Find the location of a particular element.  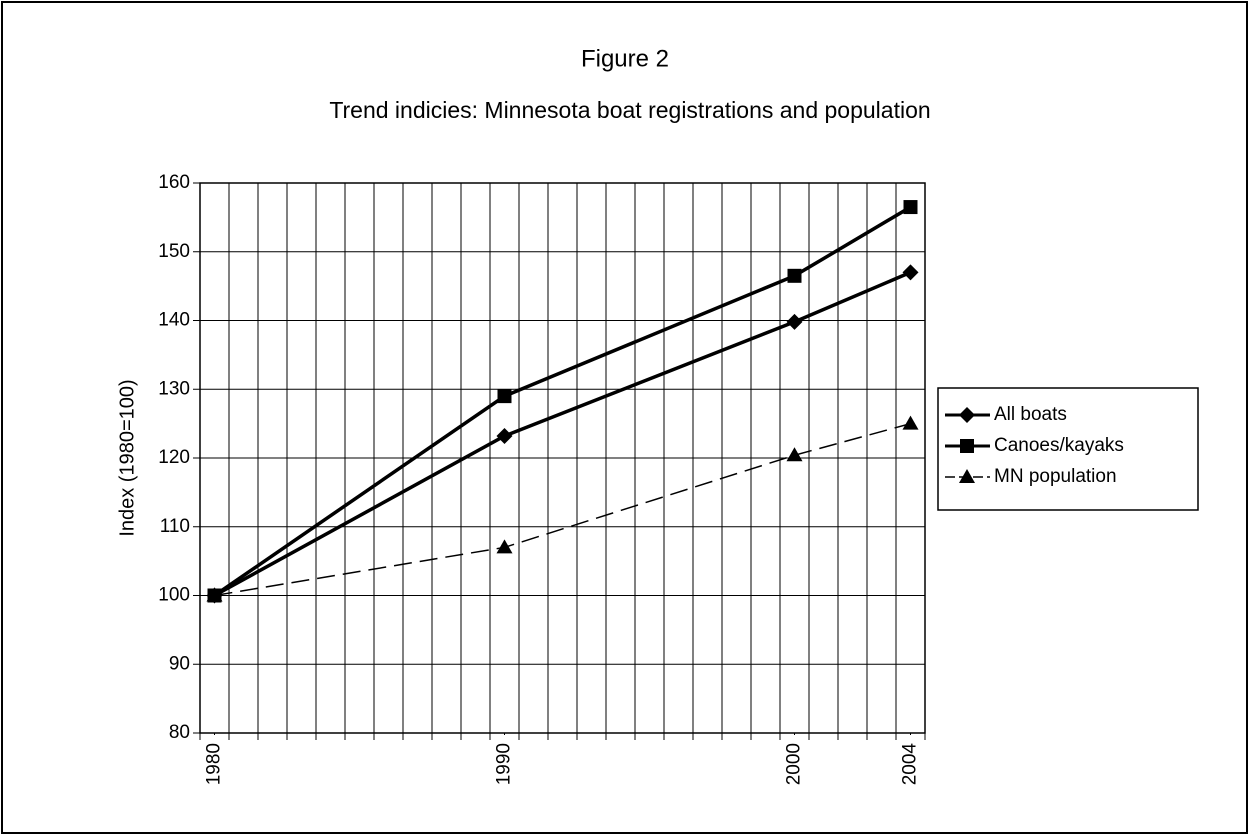

y-tick-label: 80 is located at coordinates (179, 732).